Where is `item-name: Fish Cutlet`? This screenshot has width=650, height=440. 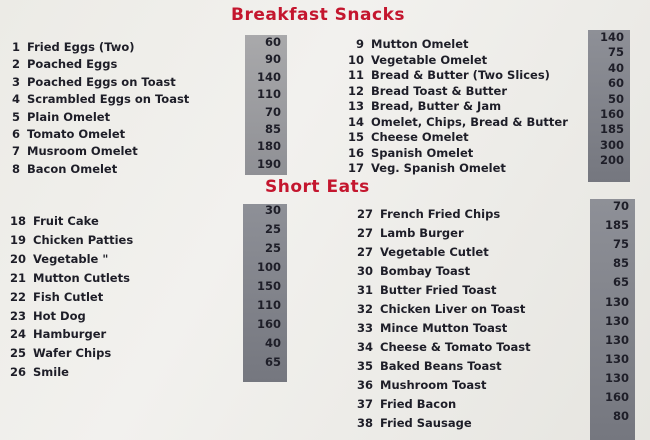 item-name: Fish Cutlet is located at coordinates (68, 296).